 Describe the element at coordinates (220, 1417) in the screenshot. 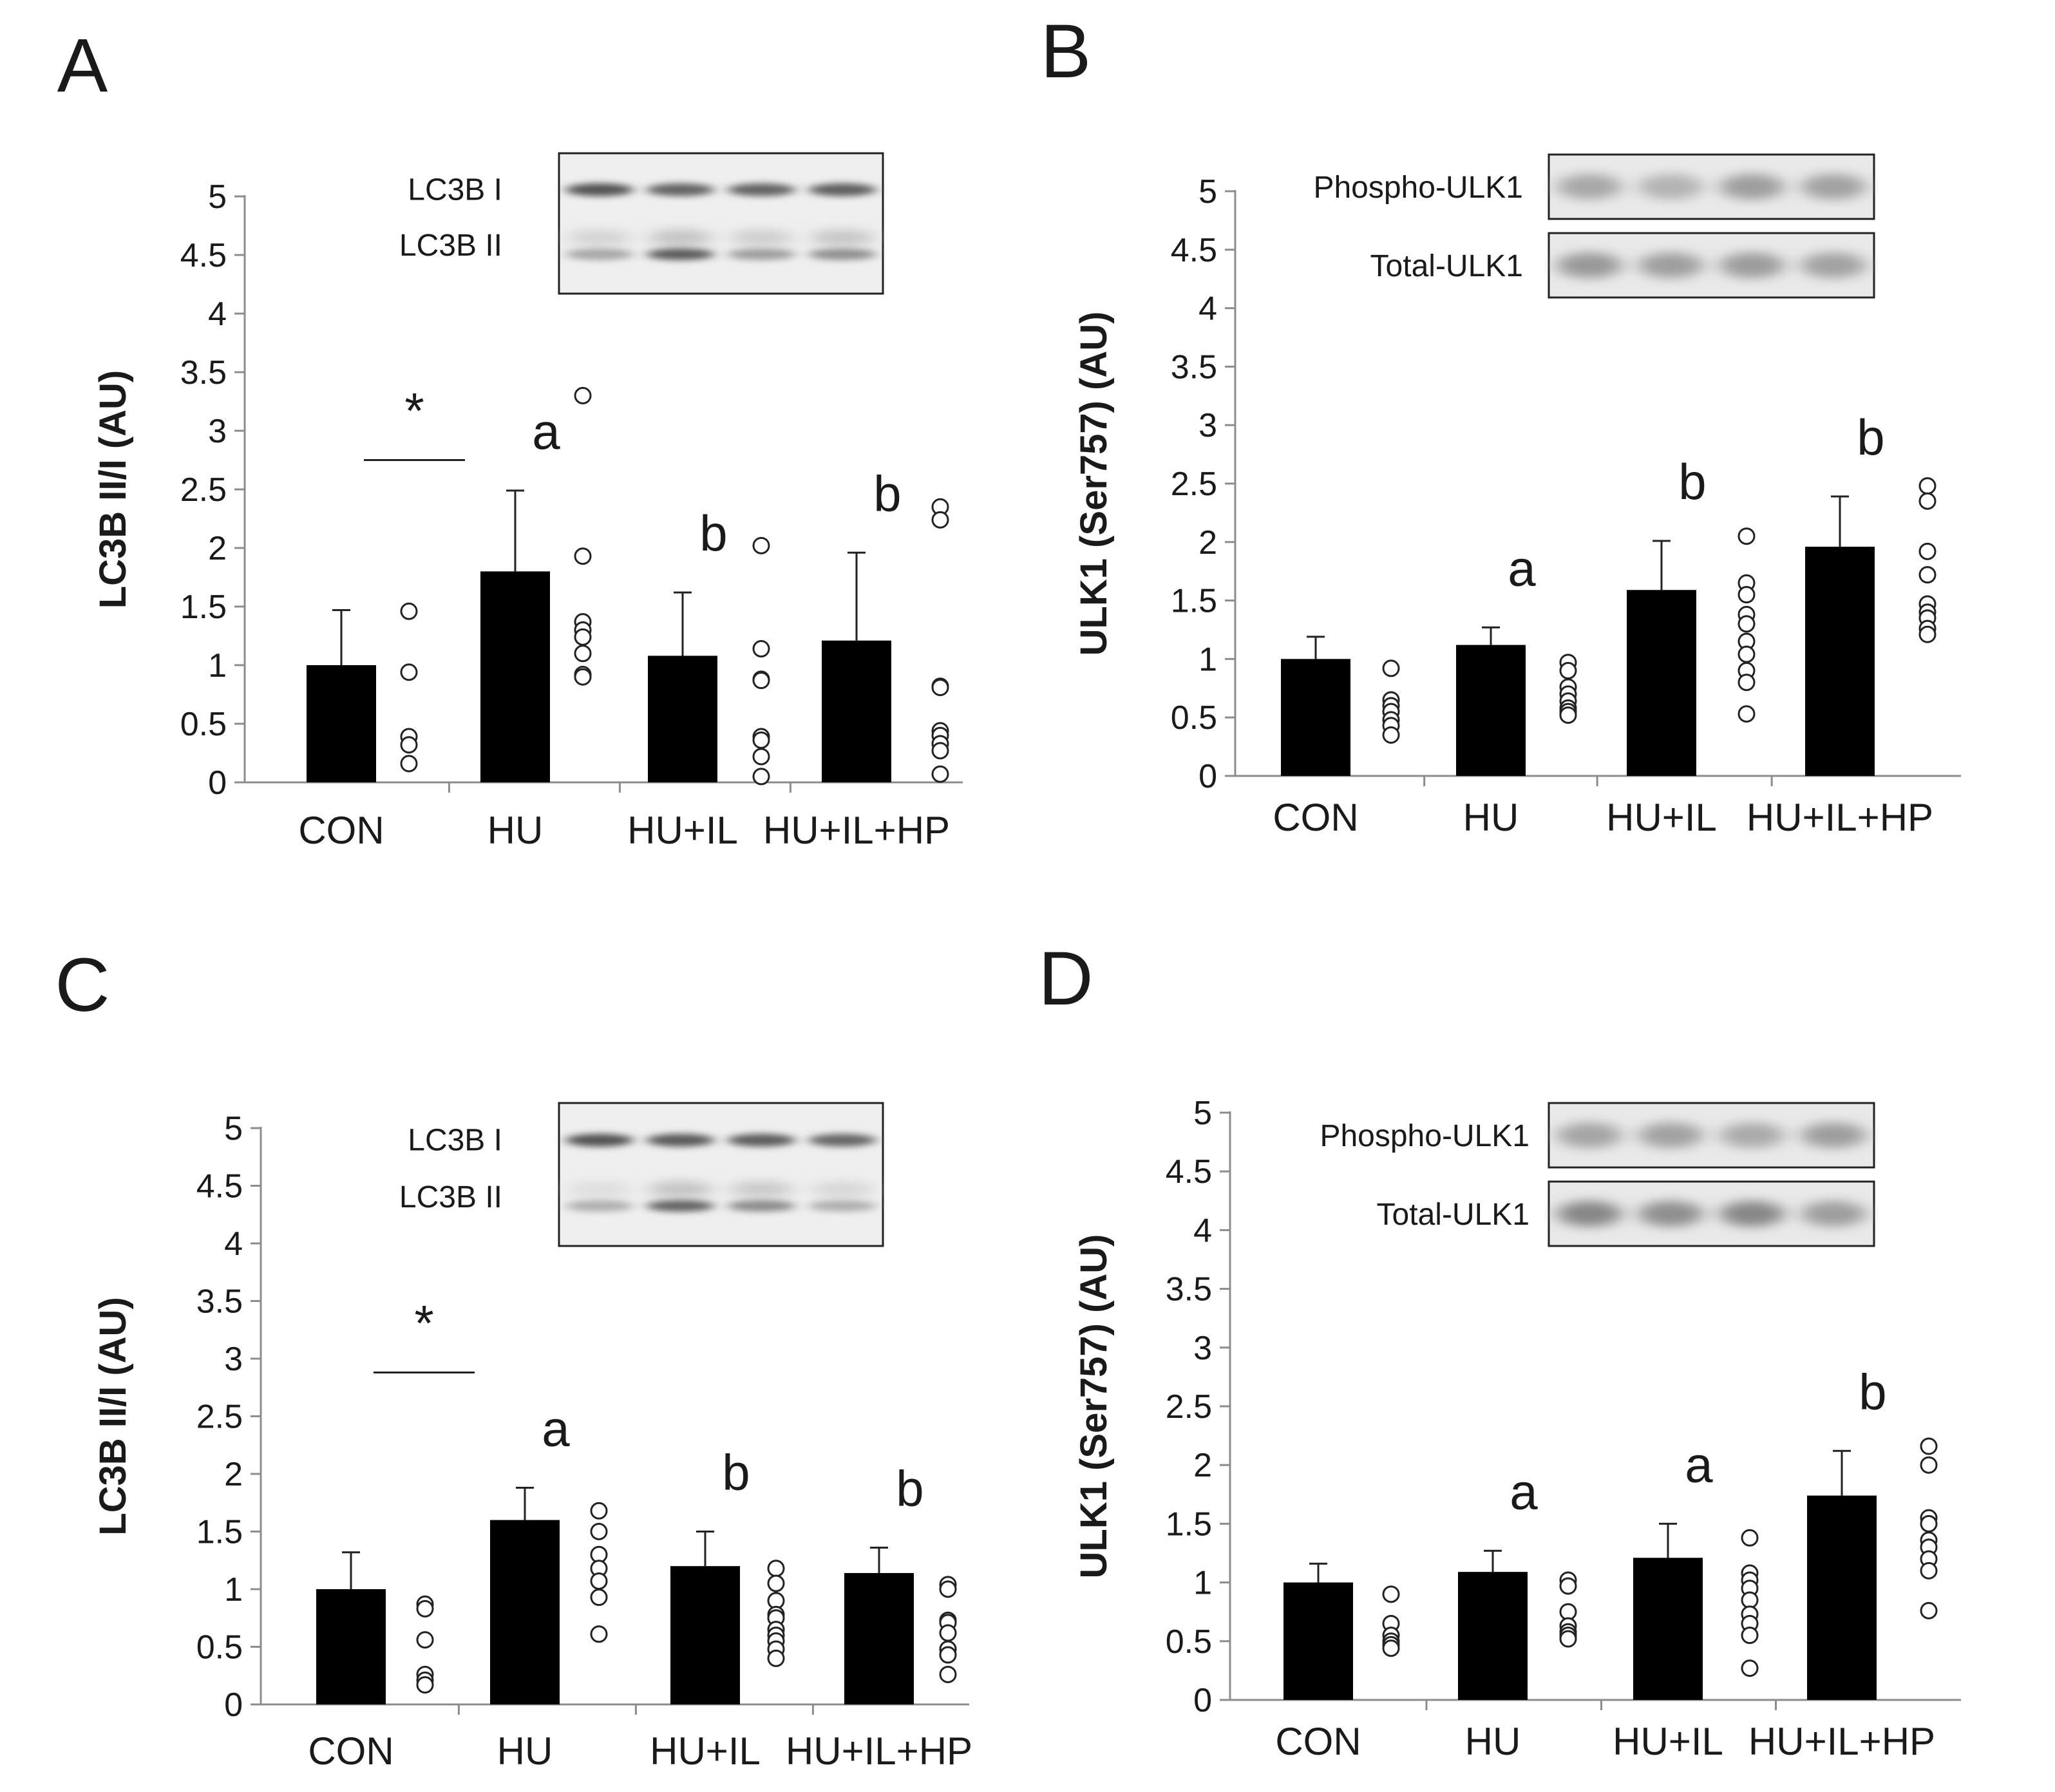

I see `y-tick-label: 2.5` at that location.